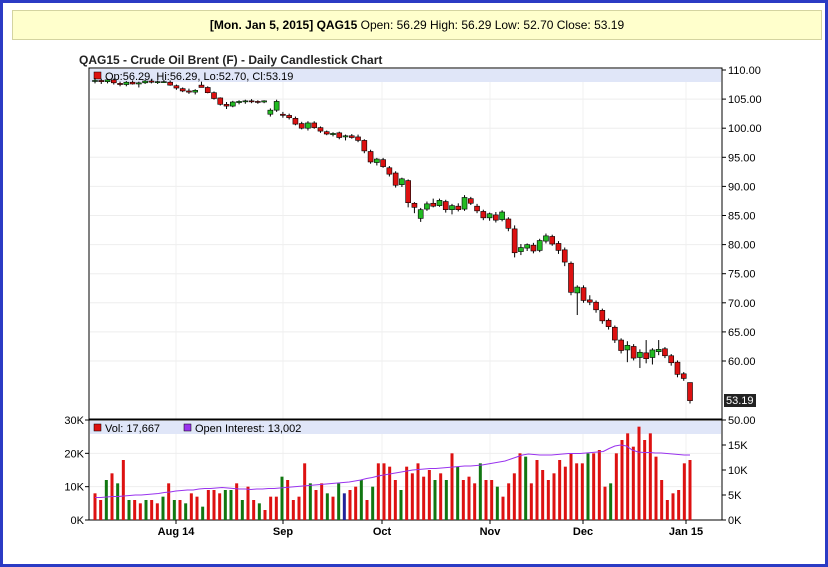 This screenshot has width=828, height=567. Describe the element at coordinates (248, 429) in the screenshot. I see `oi-legend-text: Open Interest: 13,002` at that location.